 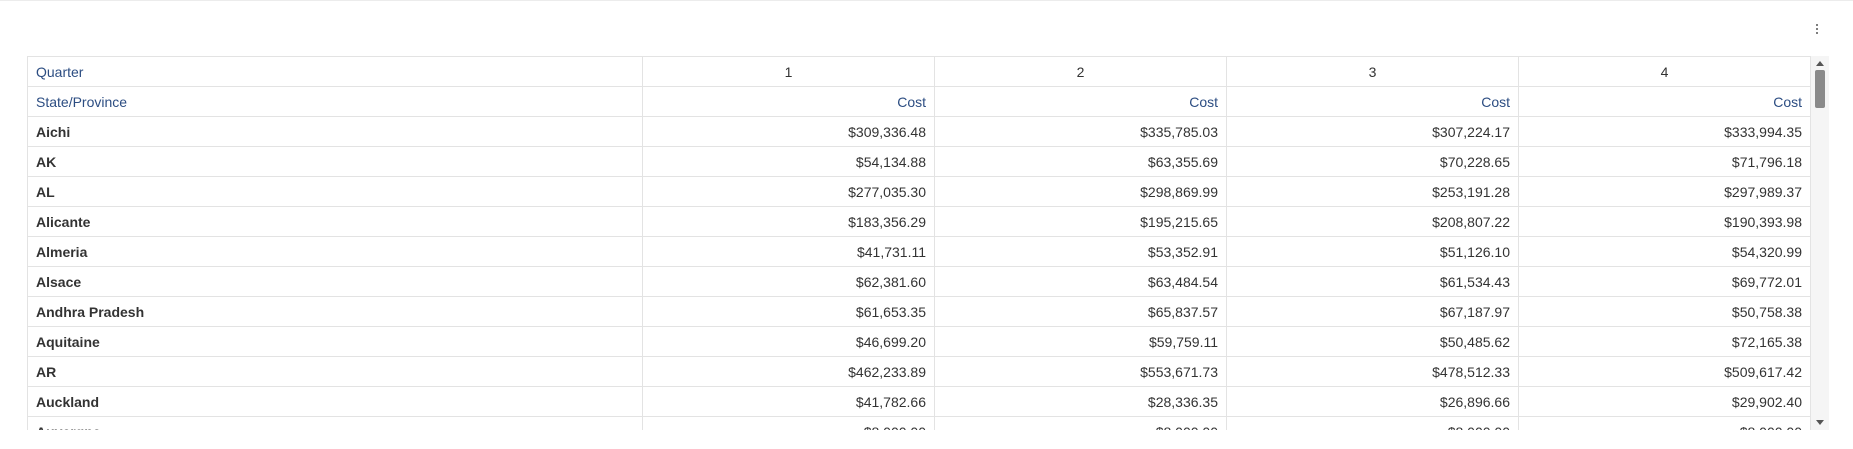 I want to click on cost-cell: $462,233.89, so click(x=789, y=372).